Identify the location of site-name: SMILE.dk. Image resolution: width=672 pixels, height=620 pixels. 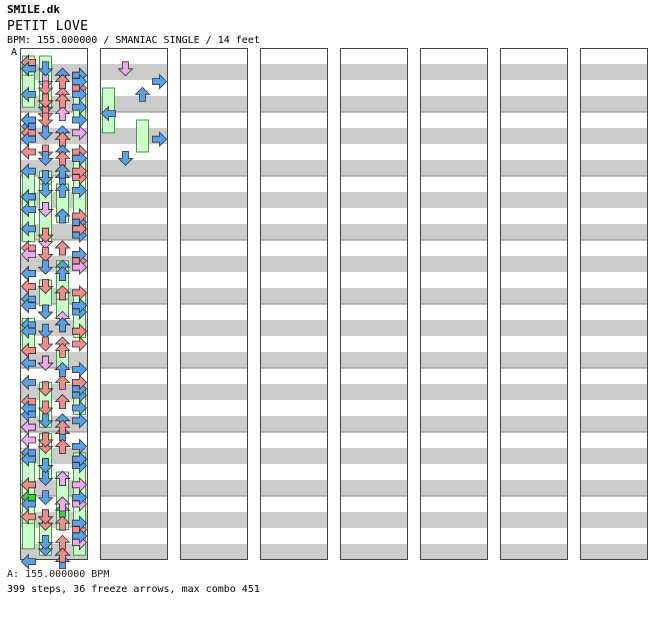
(33, 9).